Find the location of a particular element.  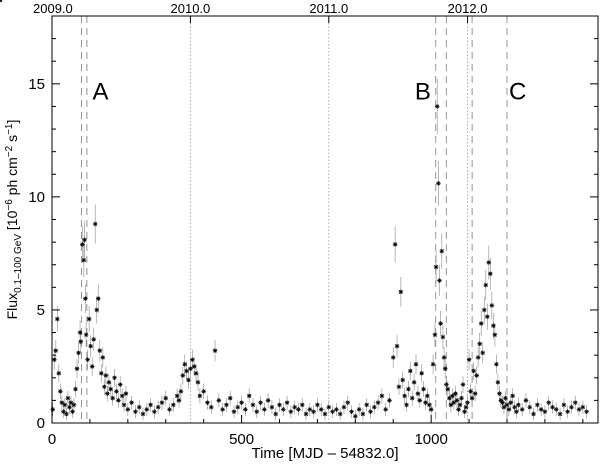

y-axis-title-main: Flux is located at coordinates (12, 306).